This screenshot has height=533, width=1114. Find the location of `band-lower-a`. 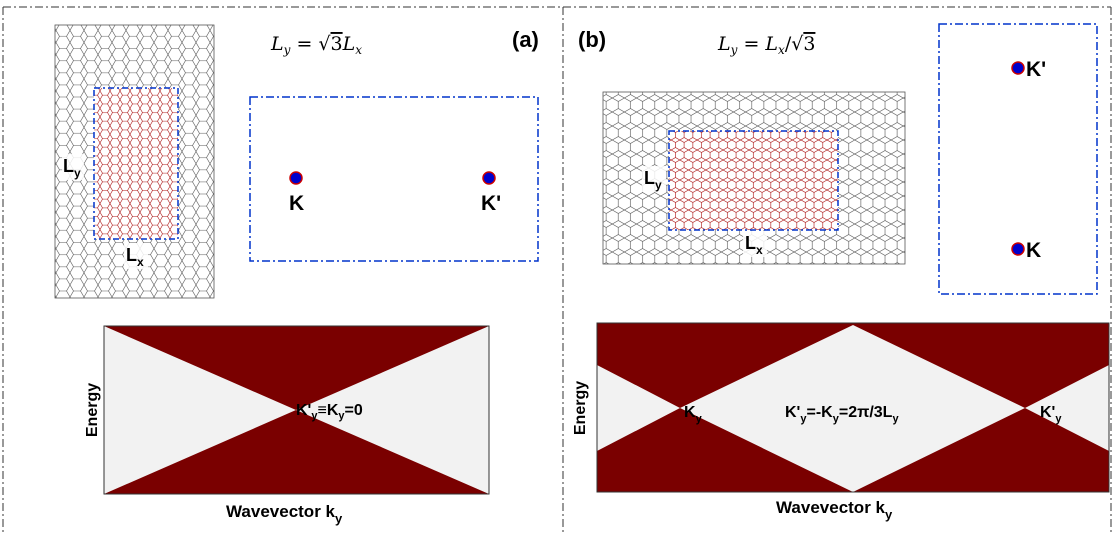

band-lower-a is located at coordinates (296, 452).